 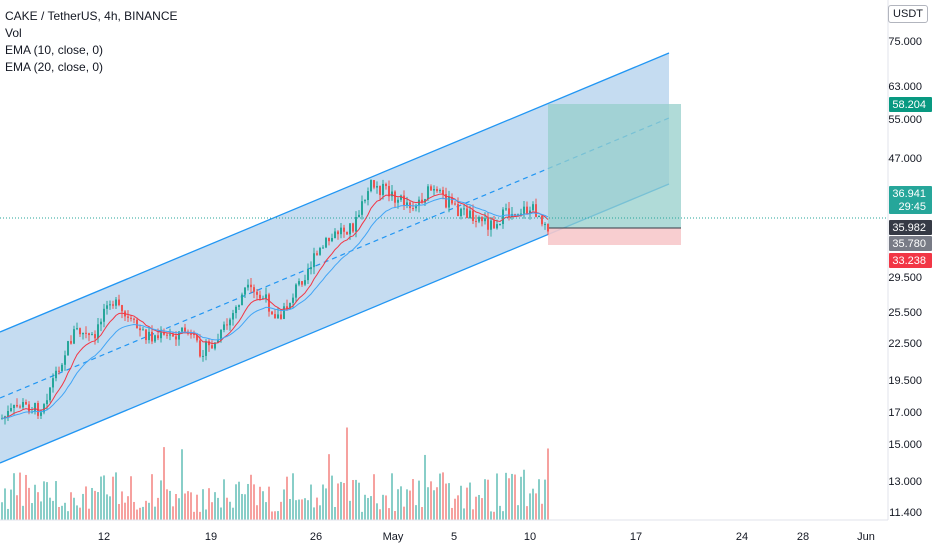 I want to click on volume-indicator-label: Vol, so click(x=13, y=33).